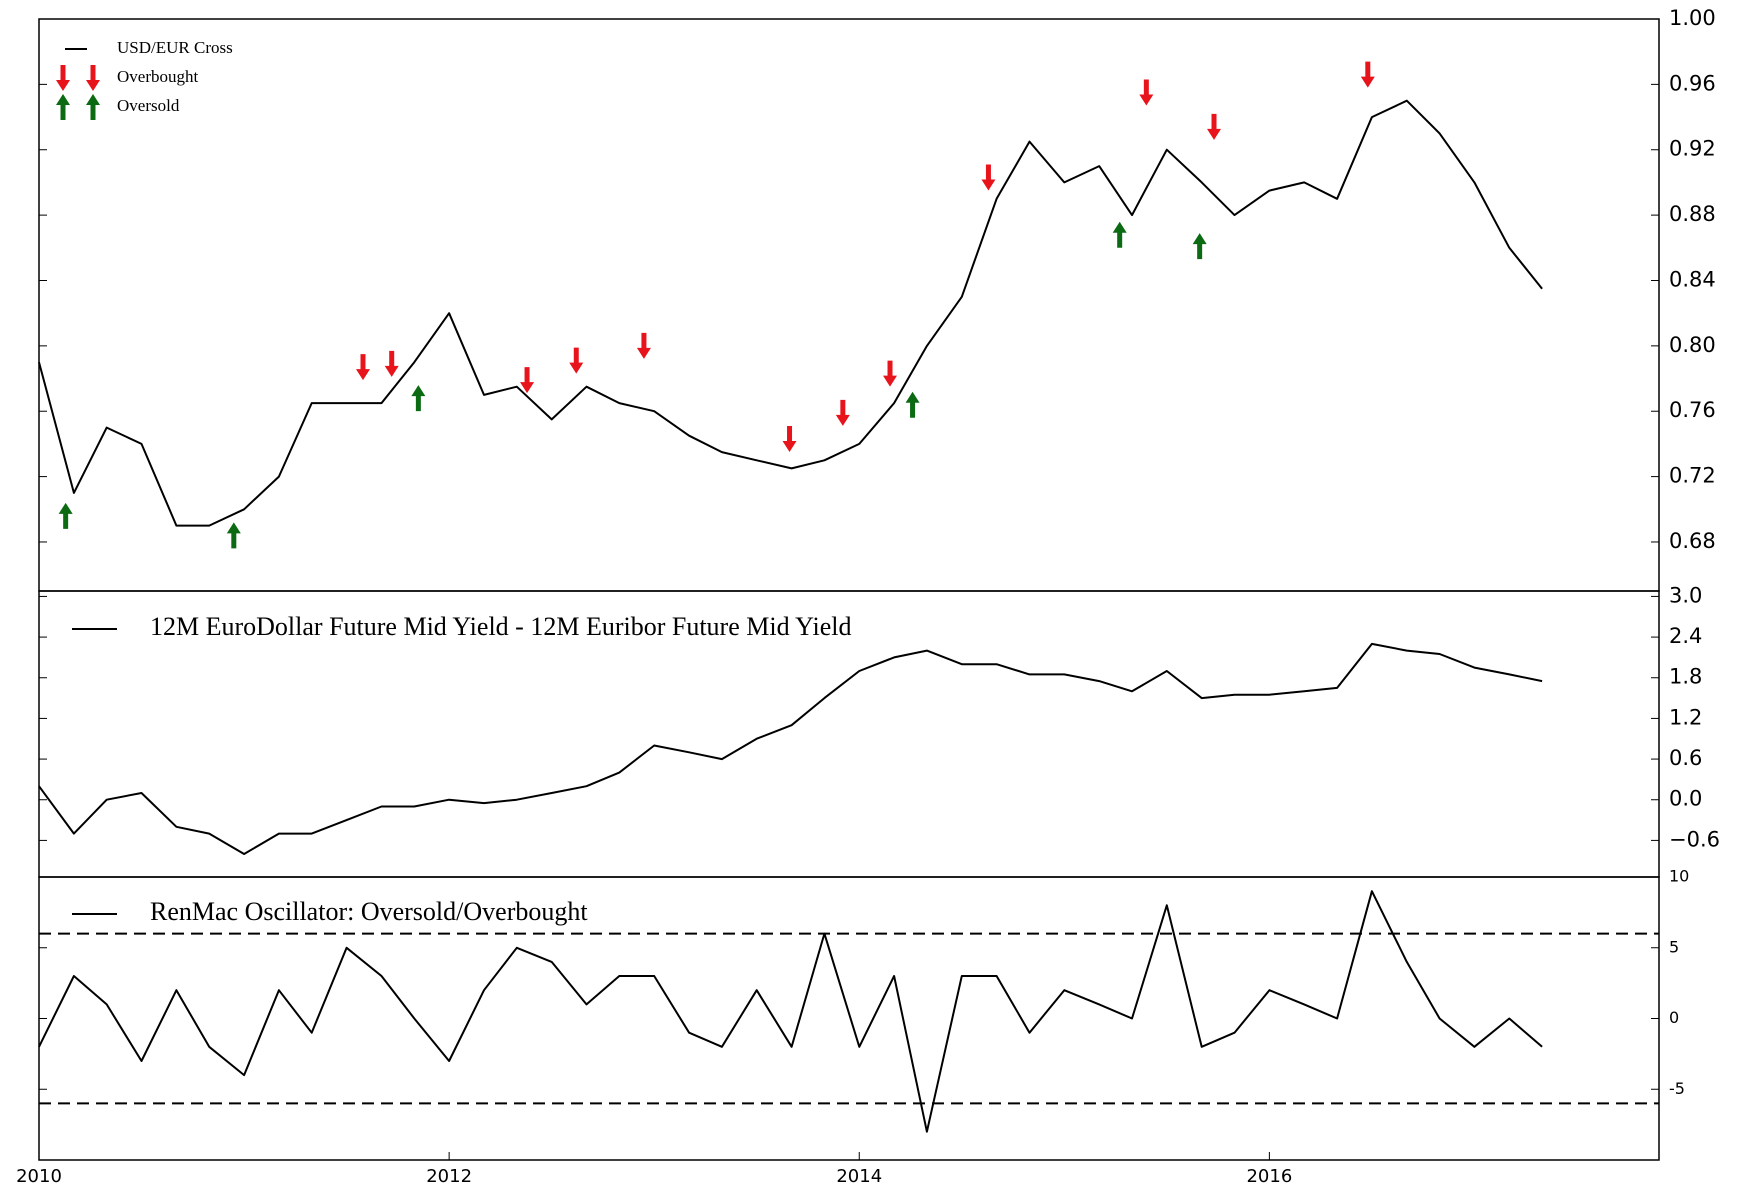 The image size is (1737, 1187). What do you see at coordinates (1692, 345) in the screenshot?
I see `y-tick-label: 0.80` at bounding box center [1692, 345].